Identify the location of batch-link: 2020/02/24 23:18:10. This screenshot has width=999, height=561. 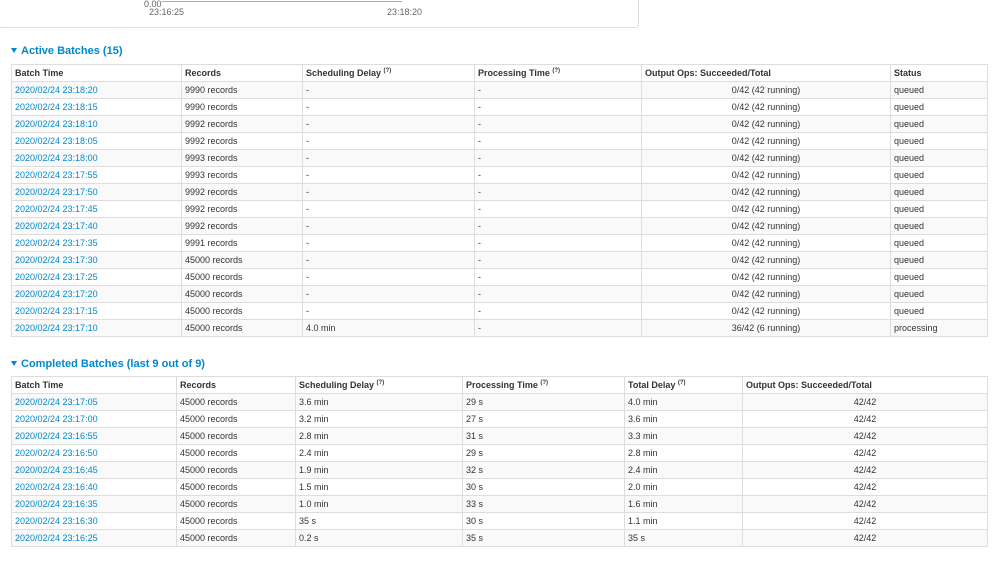
(56, 124).